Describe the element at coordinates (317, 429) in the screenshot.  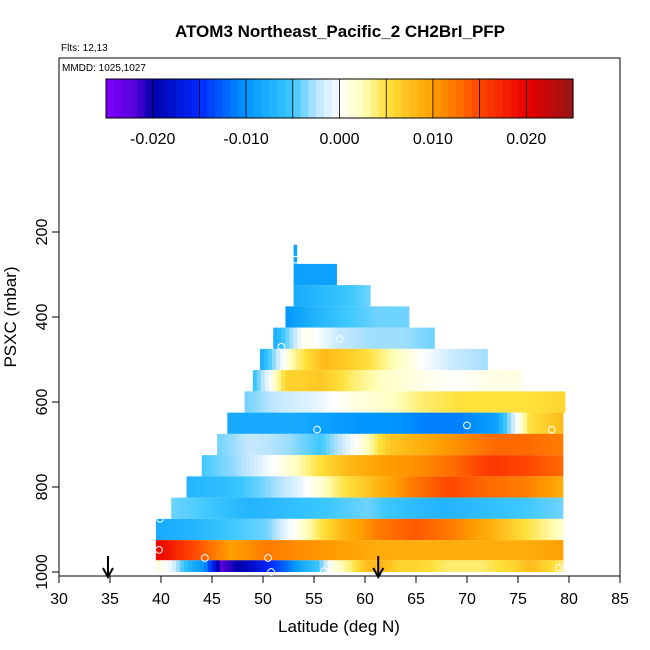
I see `sample-point` at that location.